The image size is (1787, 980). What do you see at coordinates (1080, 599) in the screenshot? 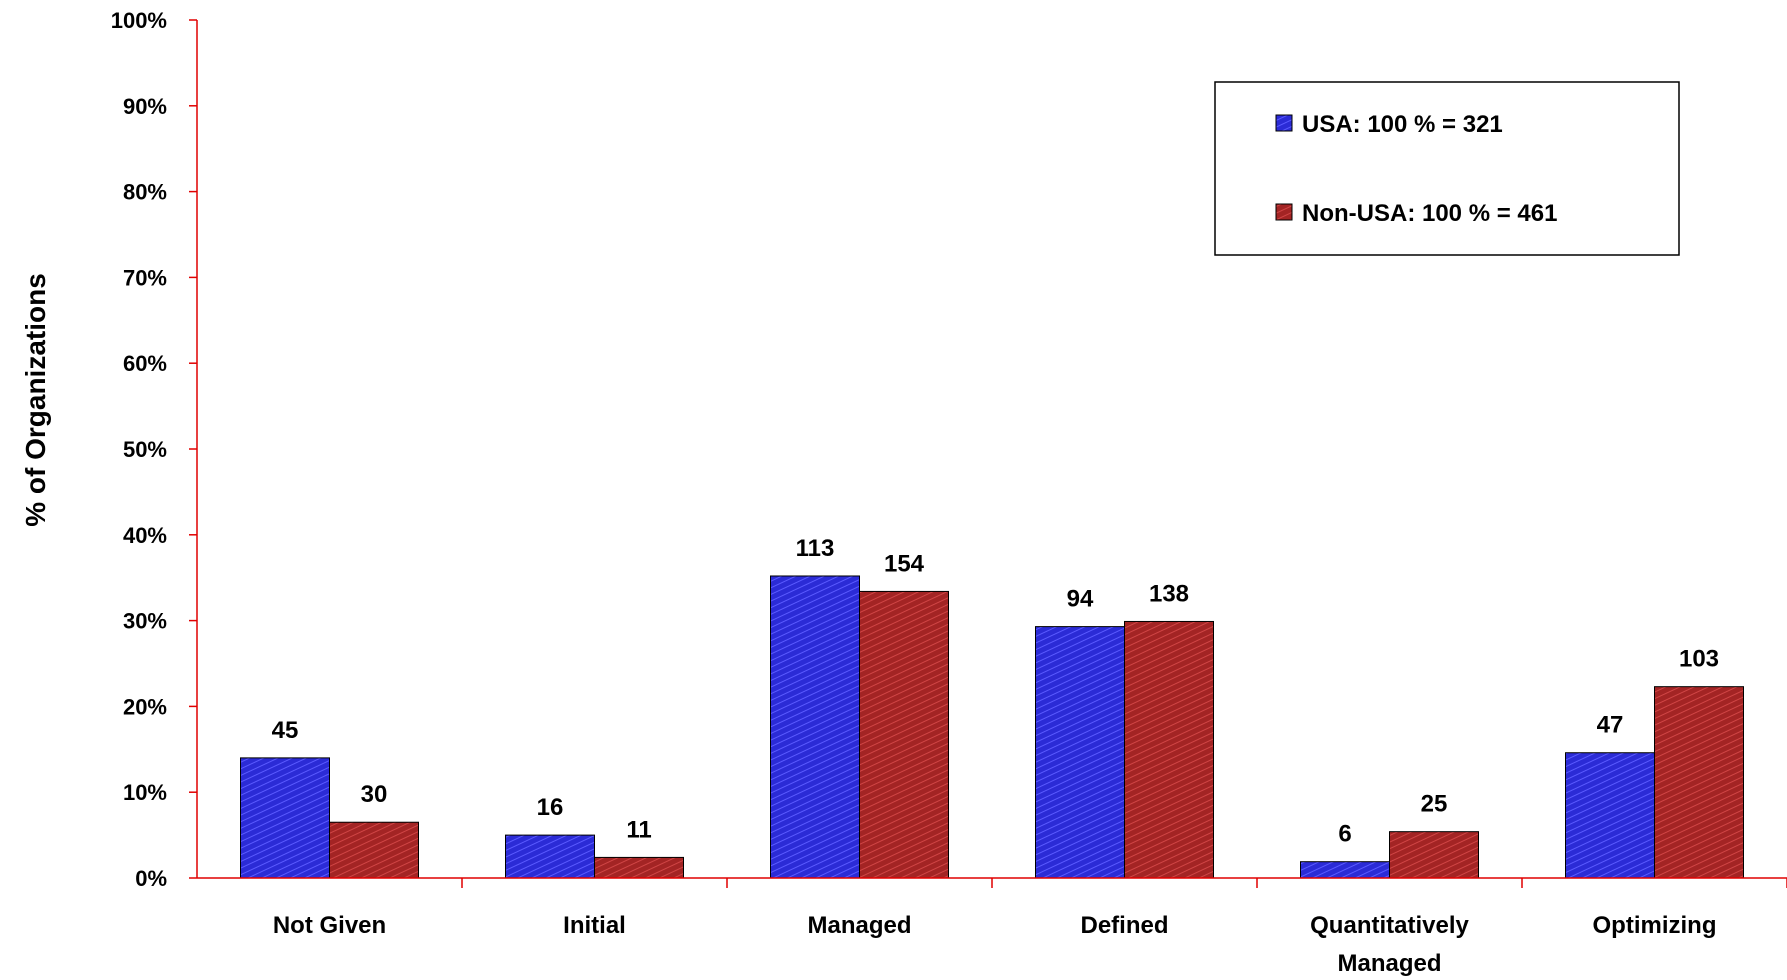
I see `data-label-usa: 94` at bounding box center [1080, 599].